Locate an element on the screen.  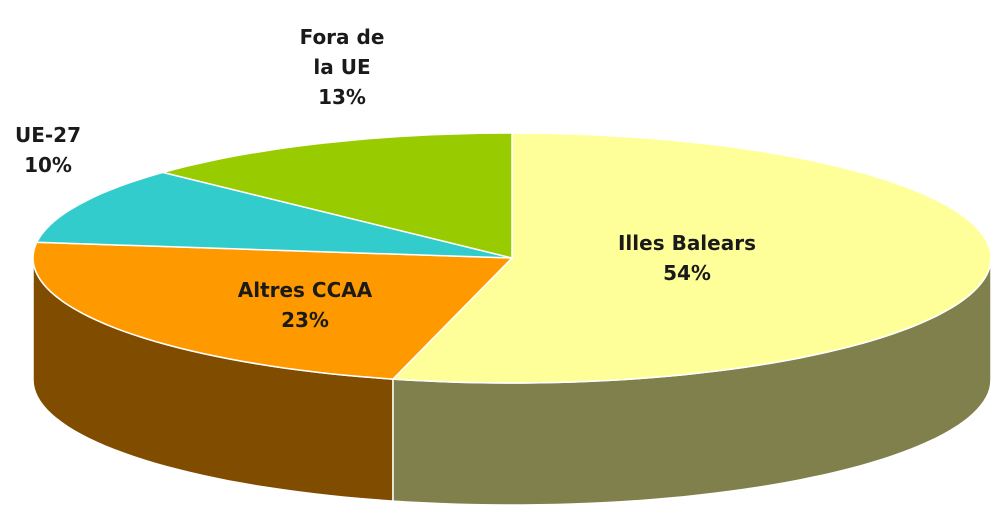
data-label: UE-27 10% is located at coordinates (54, 150).